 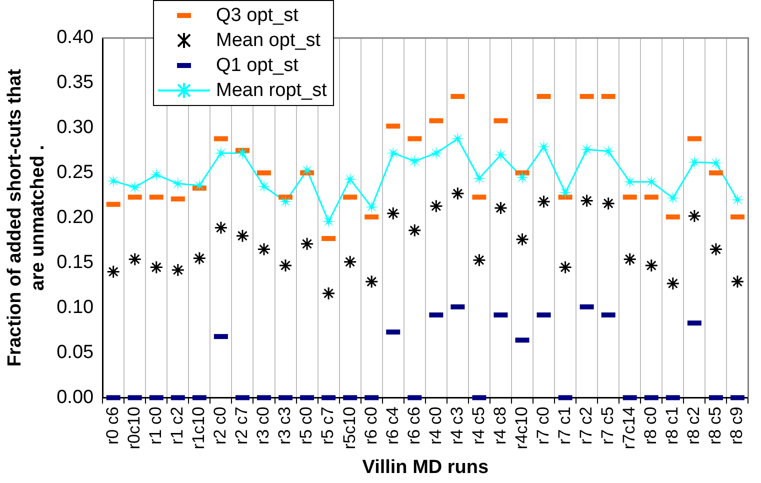 What do you see at coordinates (586, 425) in the screenshot?
I see `x-tick-label: r7 c2` at bounding box center [586, 425].